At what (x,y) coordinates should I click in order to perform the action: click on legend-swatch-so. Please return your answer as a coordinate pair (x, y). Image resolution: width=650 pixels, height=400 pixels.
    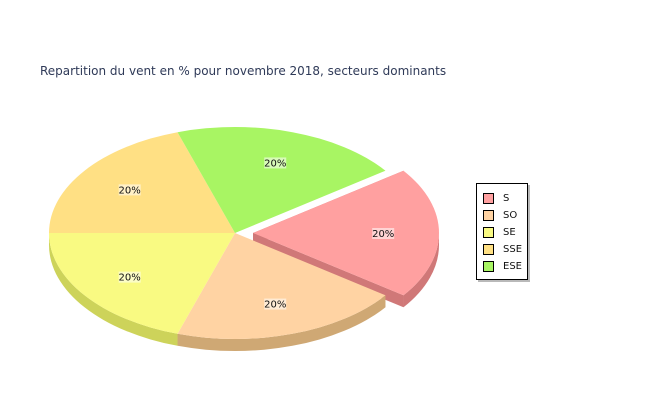
    Looking at the image, I should click on (488, 215).